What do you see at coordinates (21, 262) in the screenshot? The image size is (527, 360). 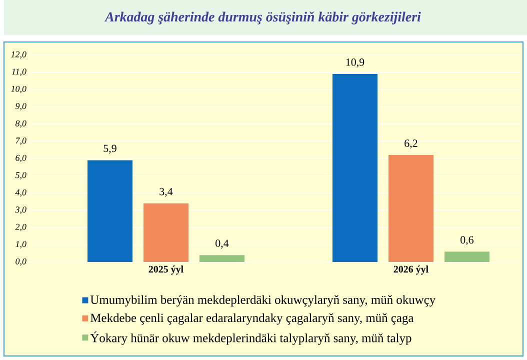 I see `y-tick-label: 0,0` at bounding box center [21, 262].